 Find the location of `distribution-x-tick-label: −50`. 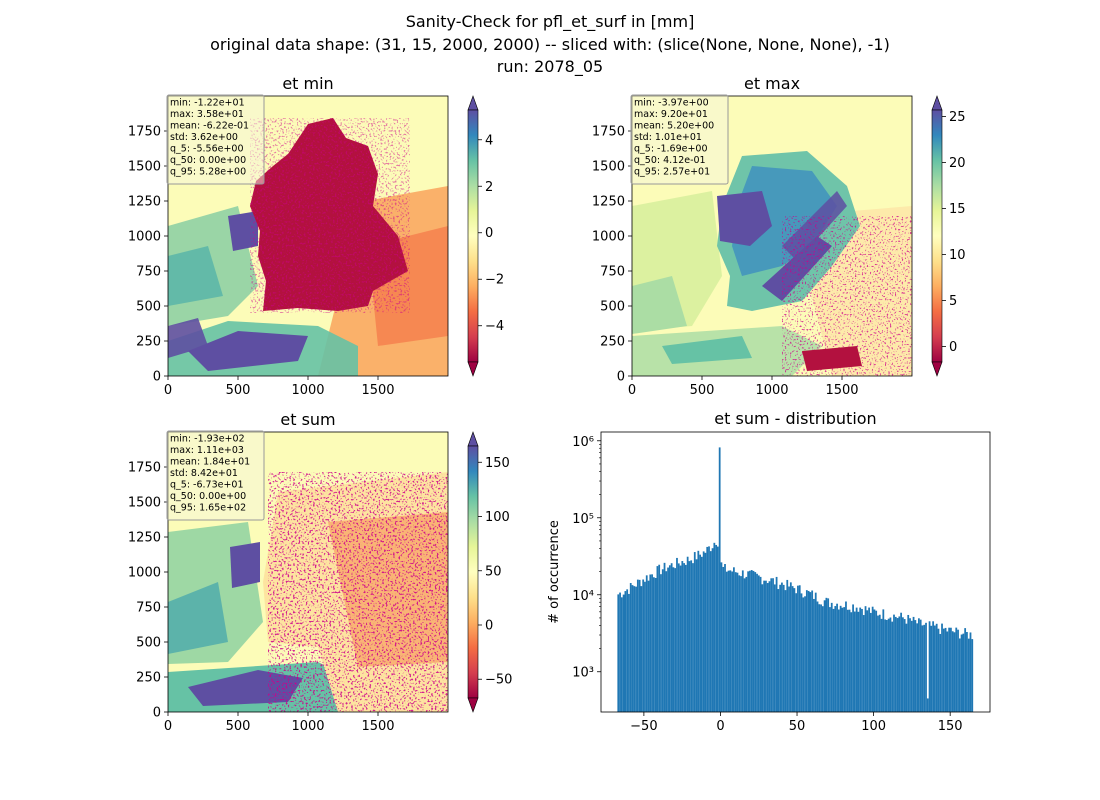

distribution-x-tick-label: −50 is located at coordinates (643, 726).